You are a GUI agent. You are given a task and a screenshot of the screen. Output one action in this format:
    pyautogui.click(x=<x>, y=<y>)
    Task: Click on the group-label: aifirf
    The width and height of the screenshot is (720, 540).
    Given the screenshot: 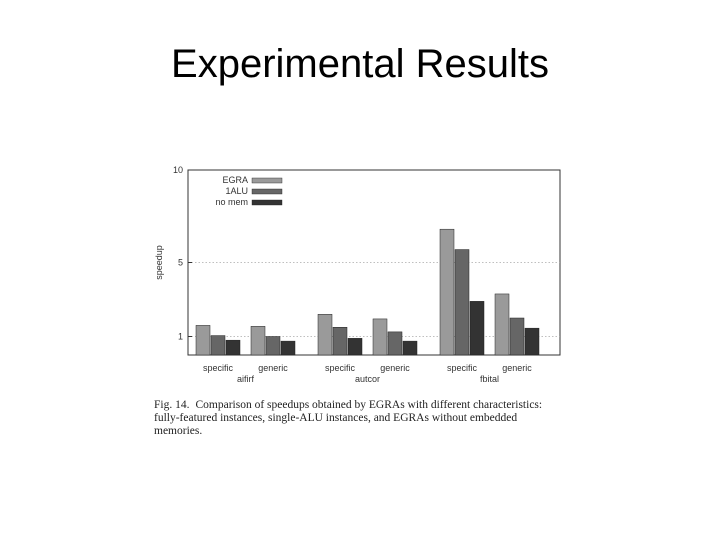 What is the action you would take?
    pyautogui.click(x=246, y=379)
    